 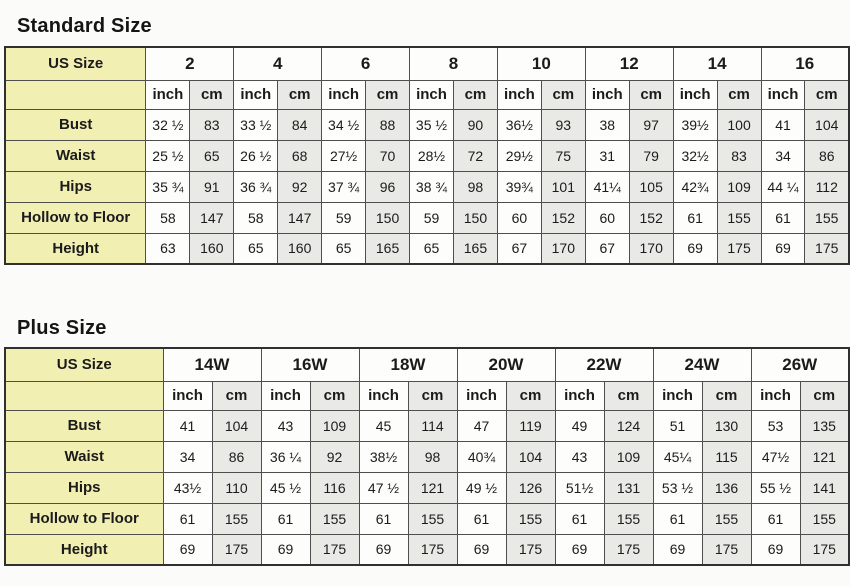 What do you see at coordinates (168, 124) in the screenshot?
I see `bust-inch-value-size-2: 32 ½` at bounding box center [168, 124].